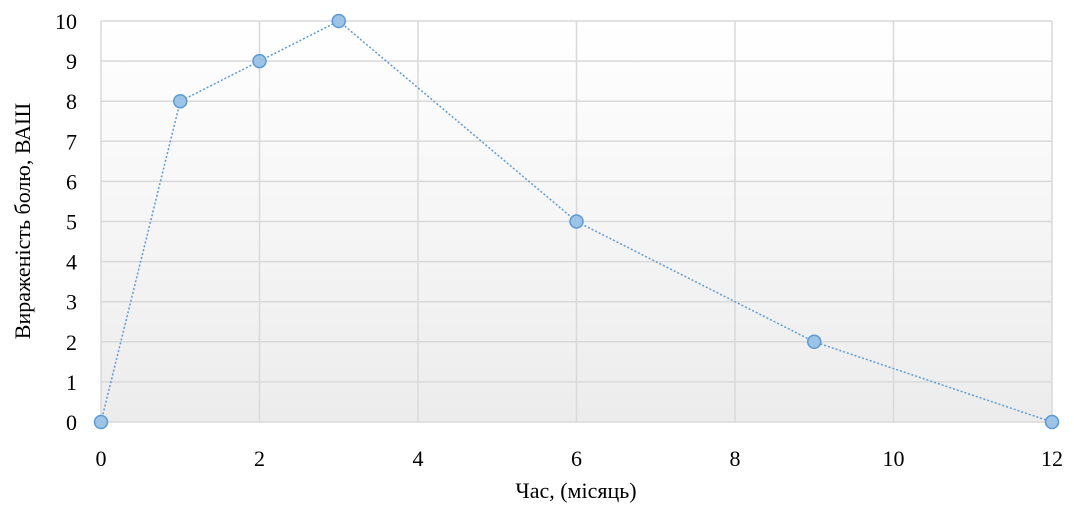 Image resolution: width=1074 pixels, height=508 pixels. I want to click on x-tick-label: 6, so click(576, 458).